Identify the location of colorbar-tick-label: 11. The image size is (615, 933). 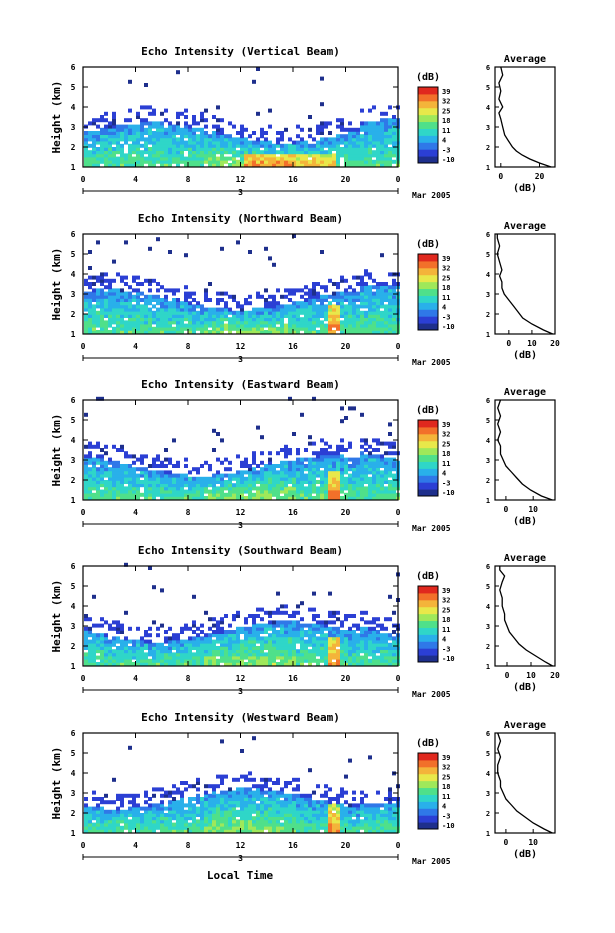
(446, 630).